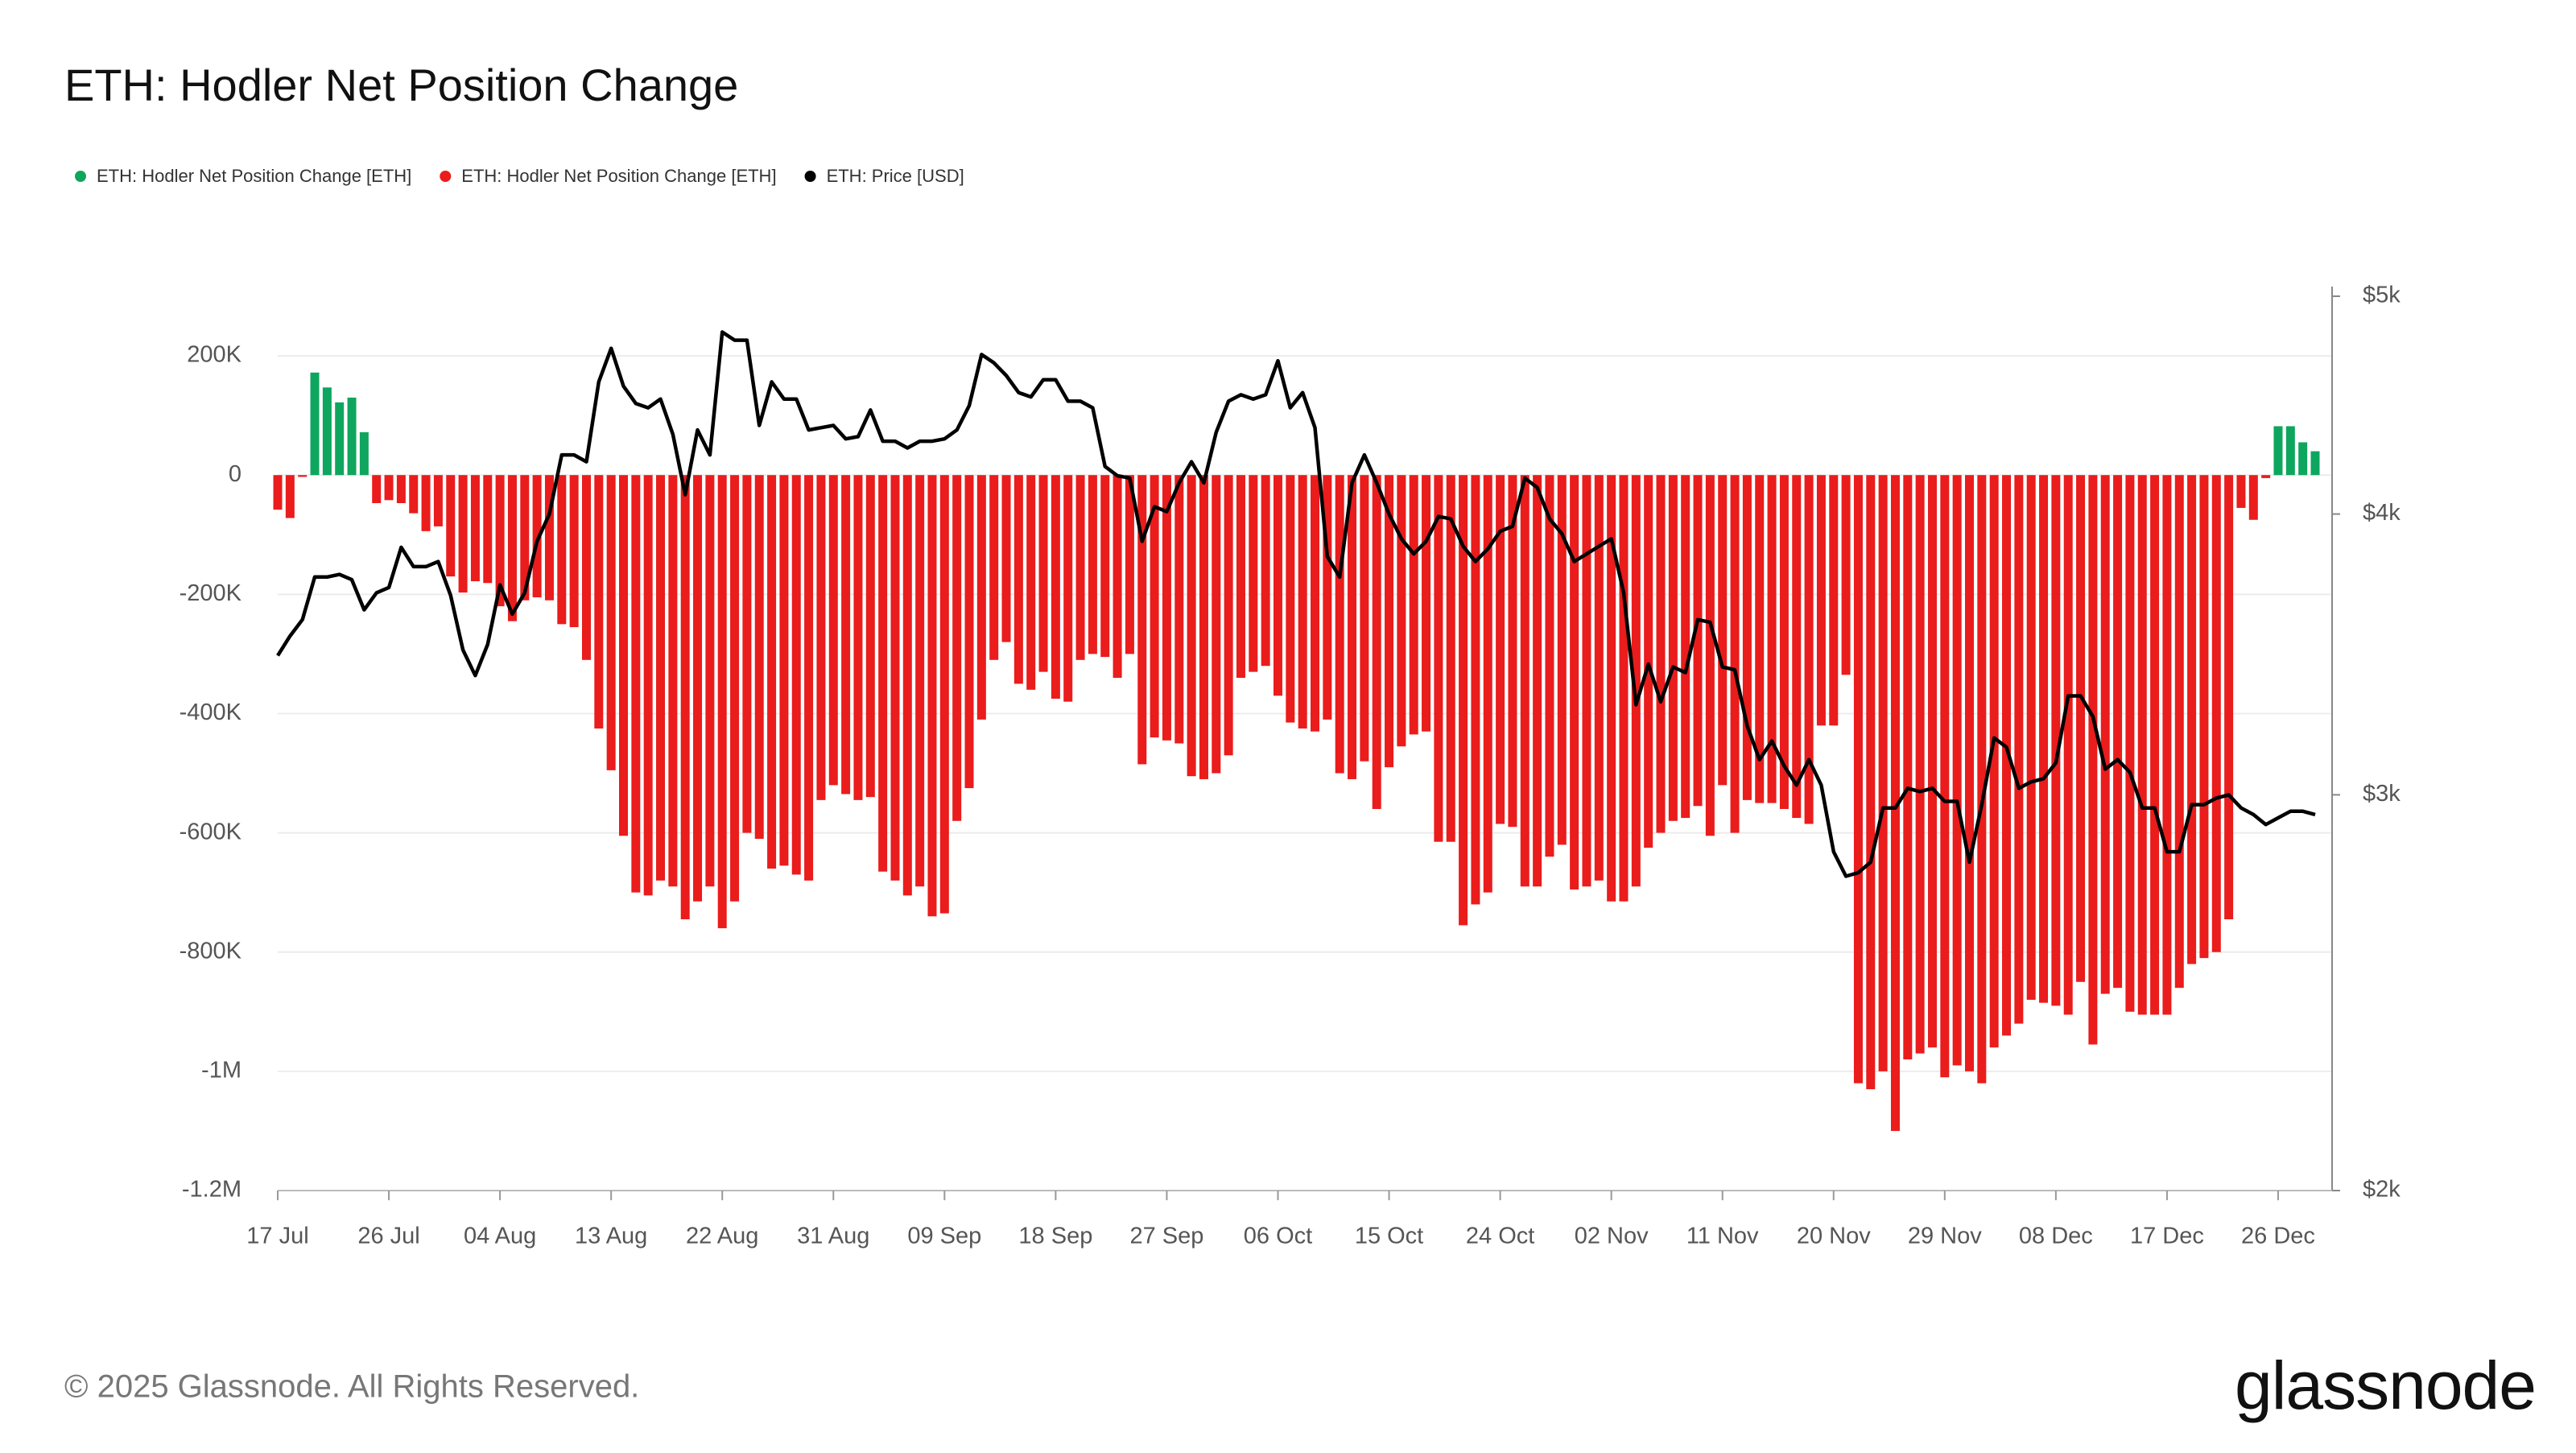 The image size is (2576, 1453). Describe the element at coordinates (2278, 1236) in the screenshot. I see `x-tick-label: 26 Dec` at that location.